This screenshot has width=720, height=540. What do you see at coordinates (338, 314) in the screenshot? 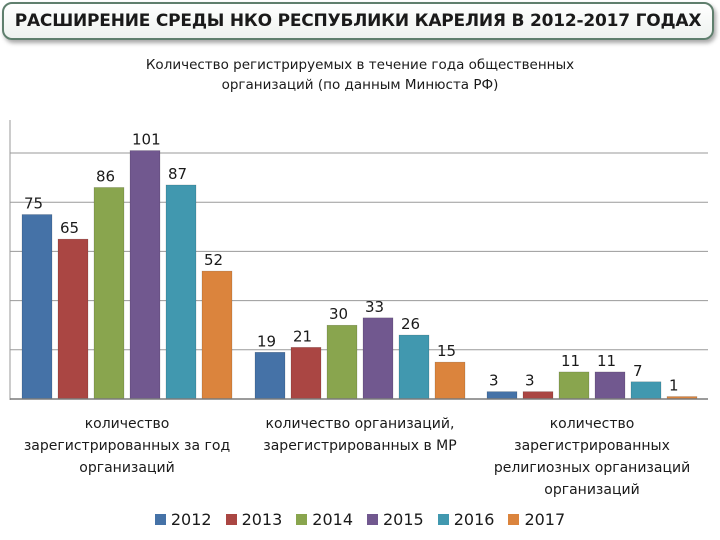
I see `data-label-2014-group-2: 30` at bounding box center [338, 314].